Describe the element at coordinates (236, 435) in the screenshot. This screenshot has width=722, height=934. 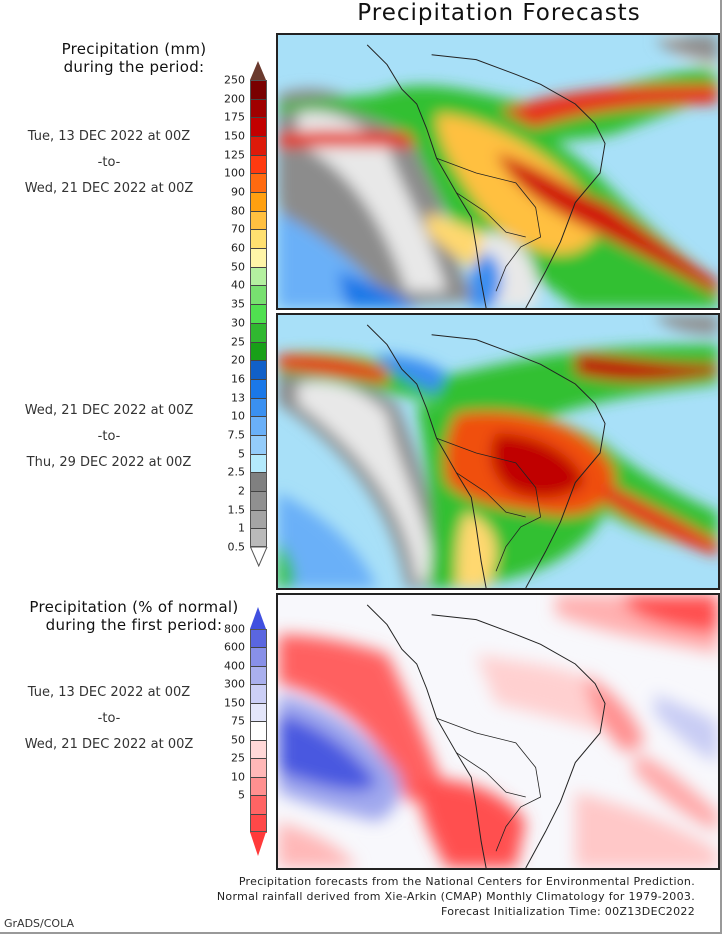
I see `colorbar-label: 7.5` at that location.